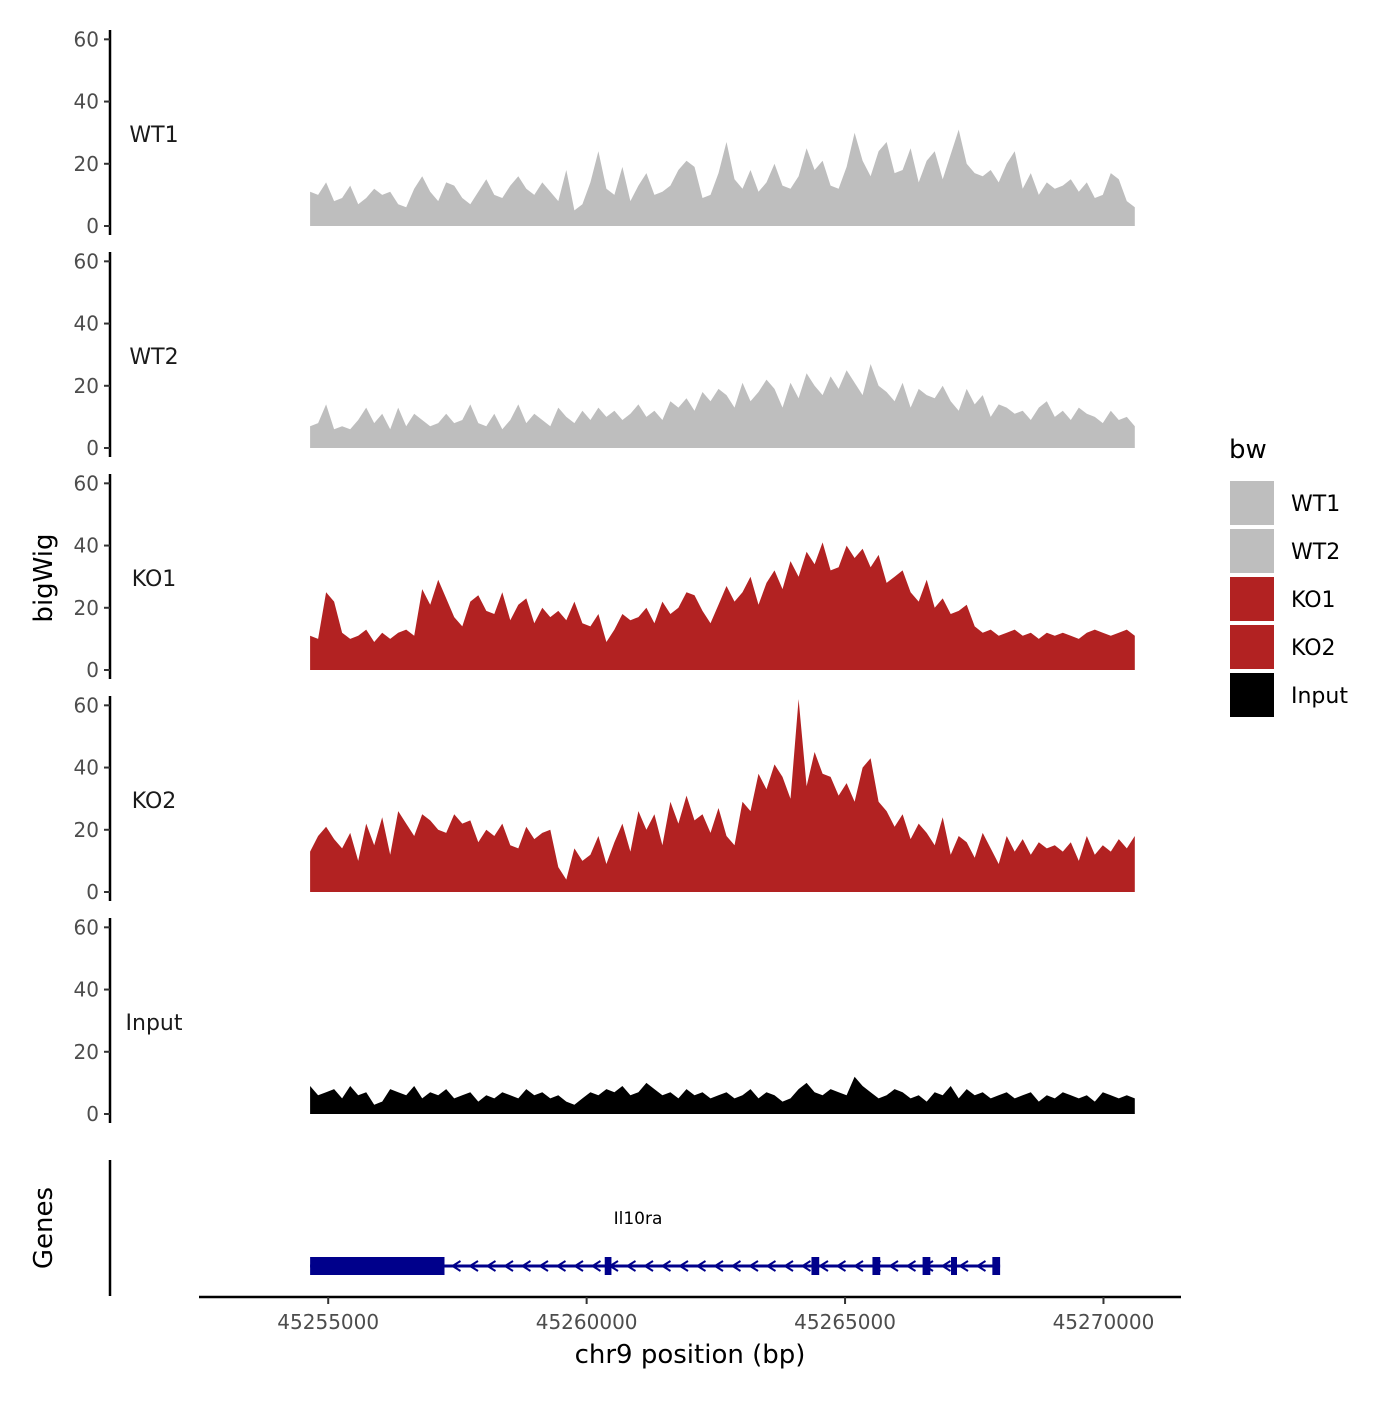 The image size is (1400, 1404). I want to click on legend-item-wt2: WT2, so click(1284, 551).